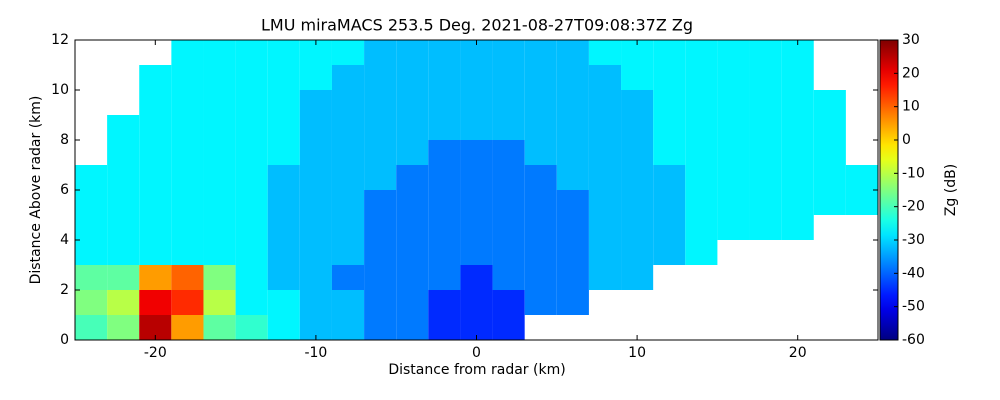 The width and height of the screenshot is (1000, 400). I want to click on y-tick-label: 4, so click(64, 240).